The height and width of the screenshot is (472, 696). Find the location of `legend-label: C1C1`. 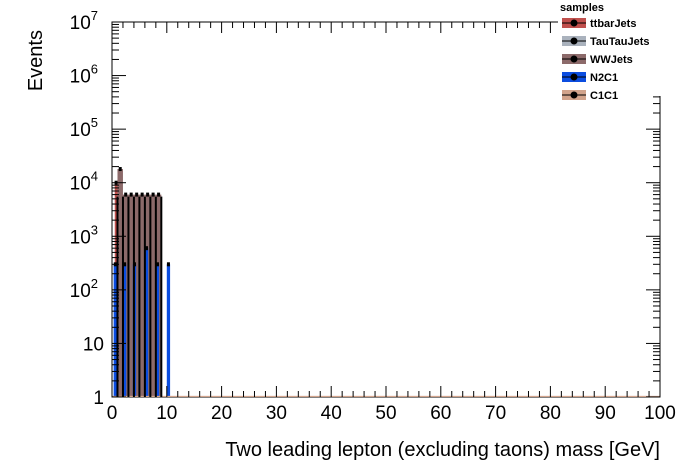

legend-label: C1C1 is located at coordinates (604, 96).